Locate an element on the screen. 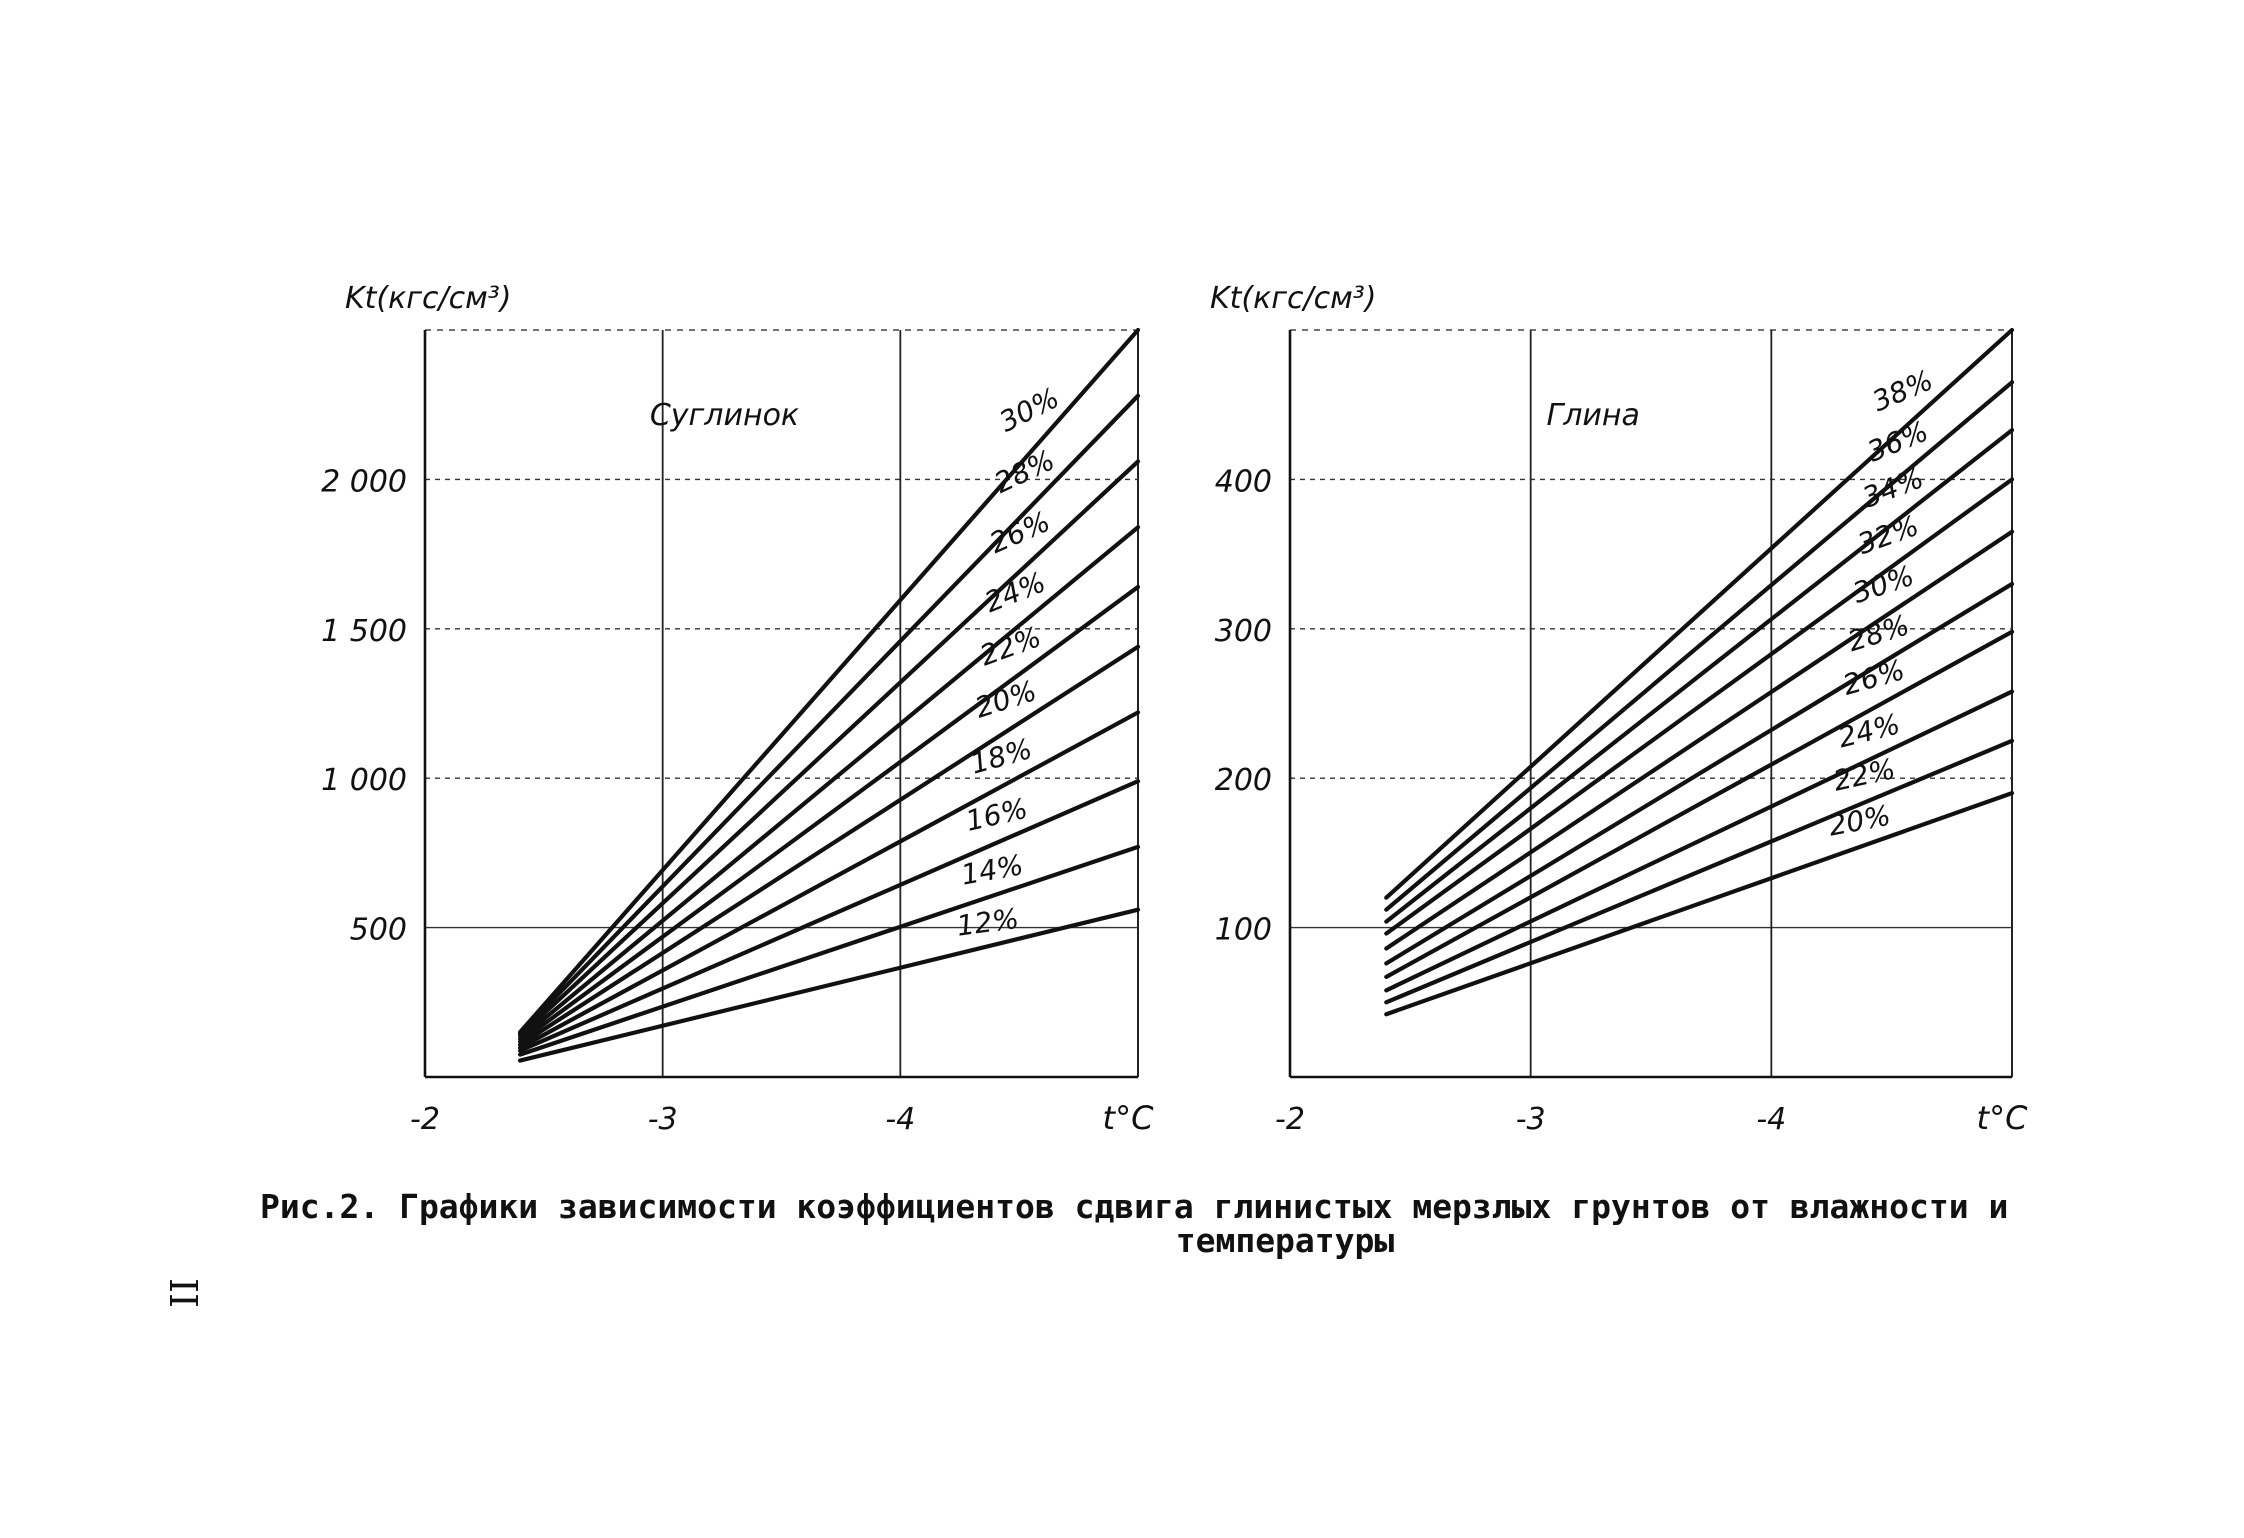 This screenshot has height=1538, width=2244. y-tick-label: 100 is located at coordinates (1243, 930).